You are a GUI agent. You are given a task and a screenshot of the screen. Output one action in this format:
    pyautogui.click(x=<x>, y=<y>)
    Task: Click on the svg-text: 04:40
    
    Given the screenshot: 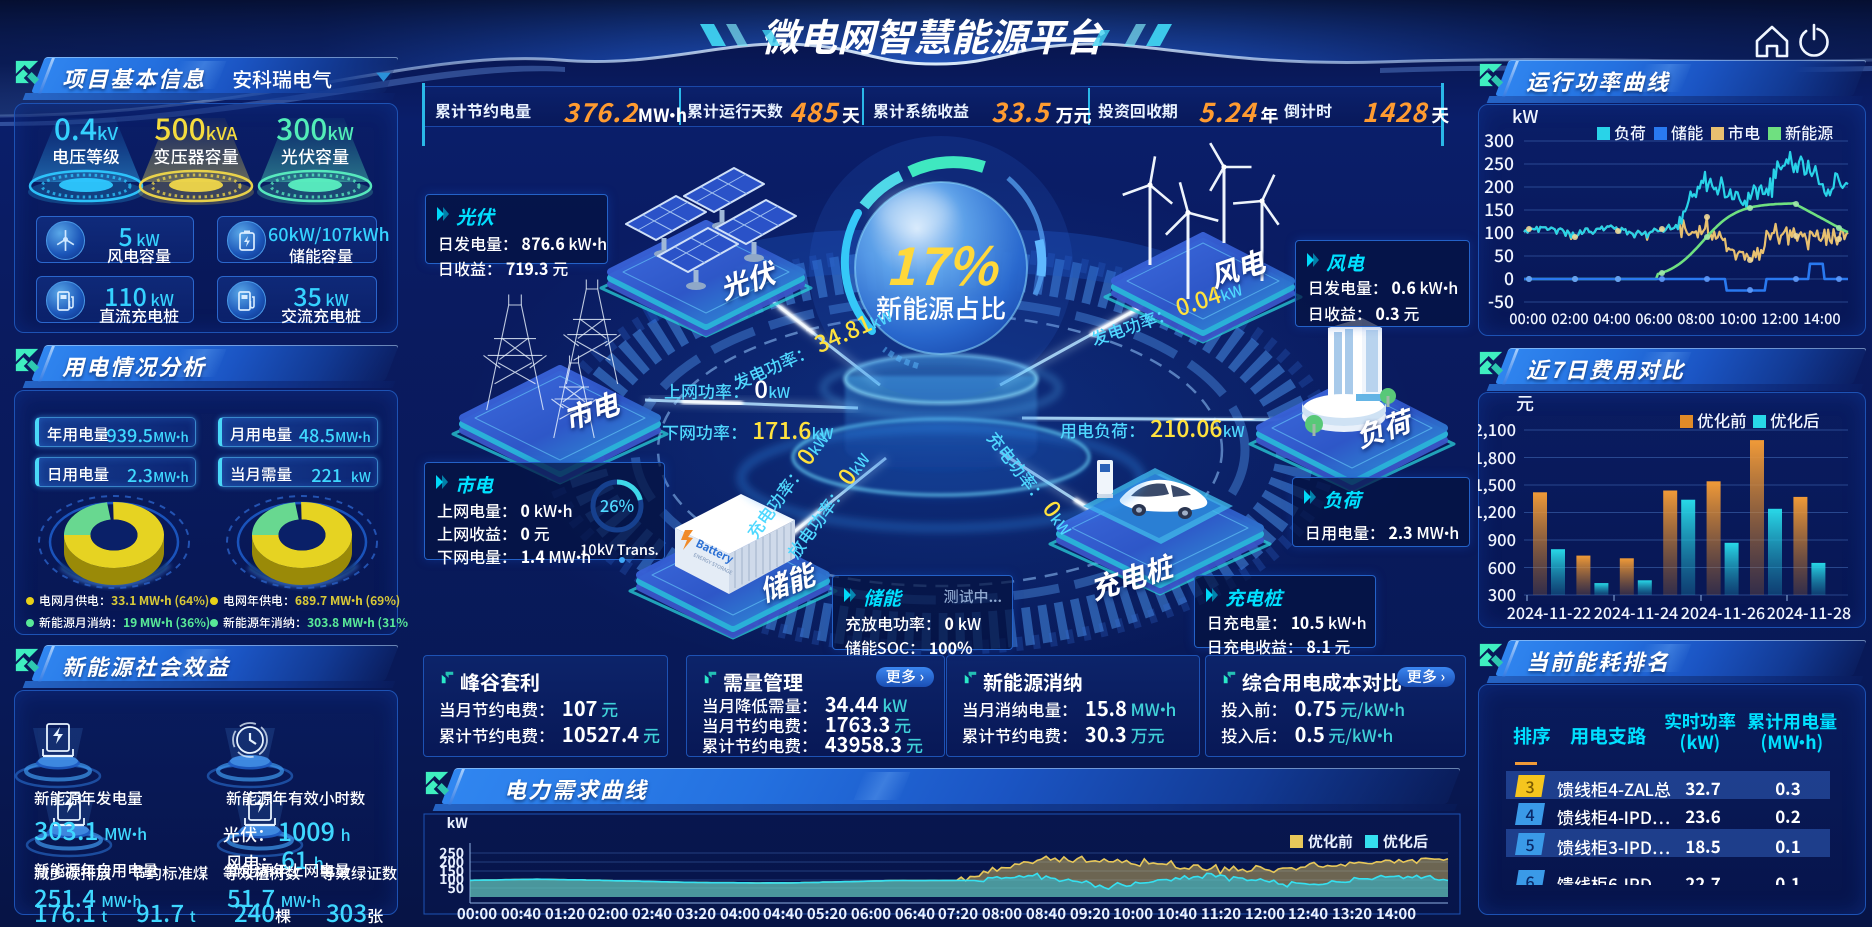 What is the action you would take?
    pyautogui.click(x=783, y=913)
    